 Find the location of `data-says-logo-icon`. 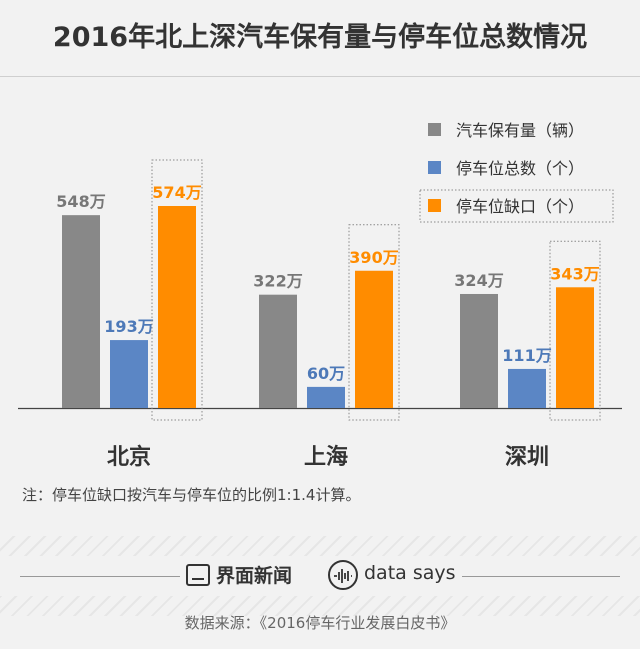

data-says-logo-icon is located at coordinates (343, 575).